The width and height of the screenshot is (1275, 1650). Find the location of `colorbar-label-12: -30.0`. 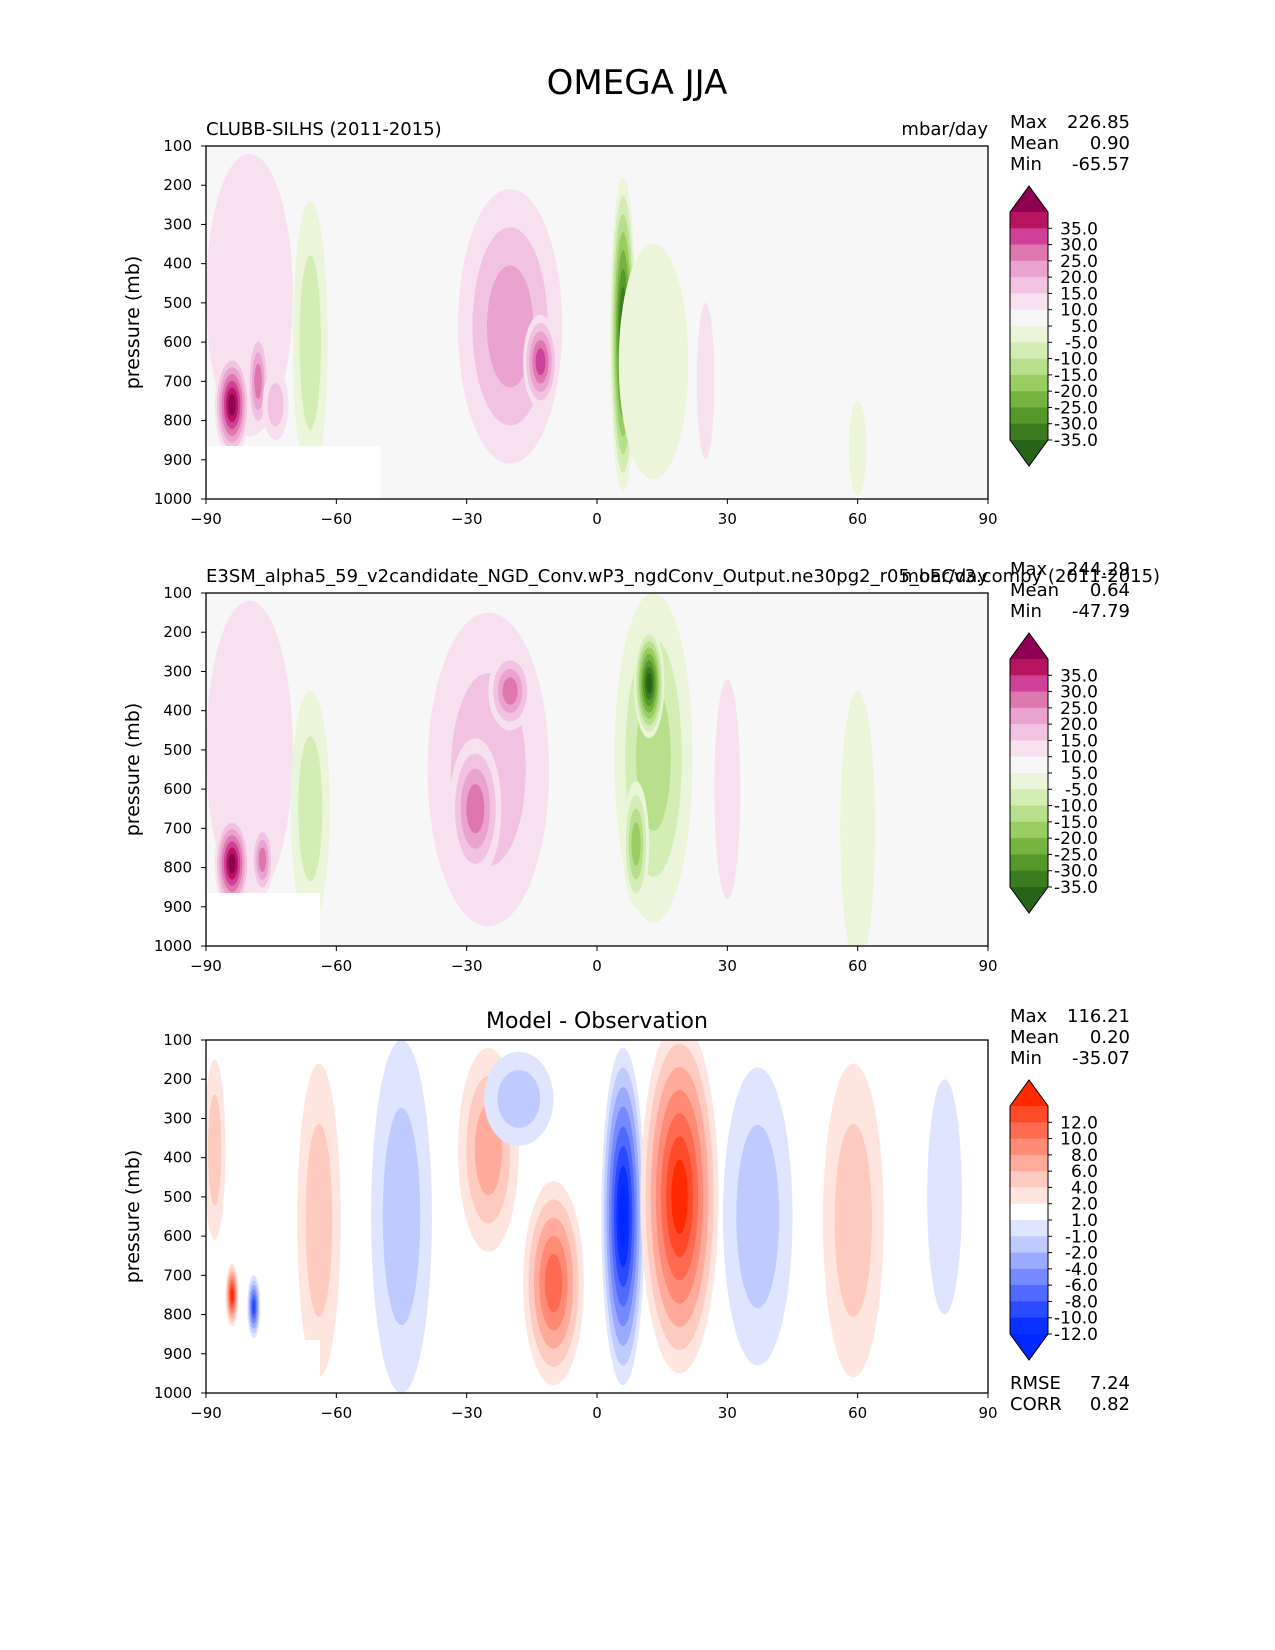

colorbar-label-12: -30.0 is located at coordinates (1076, 425).